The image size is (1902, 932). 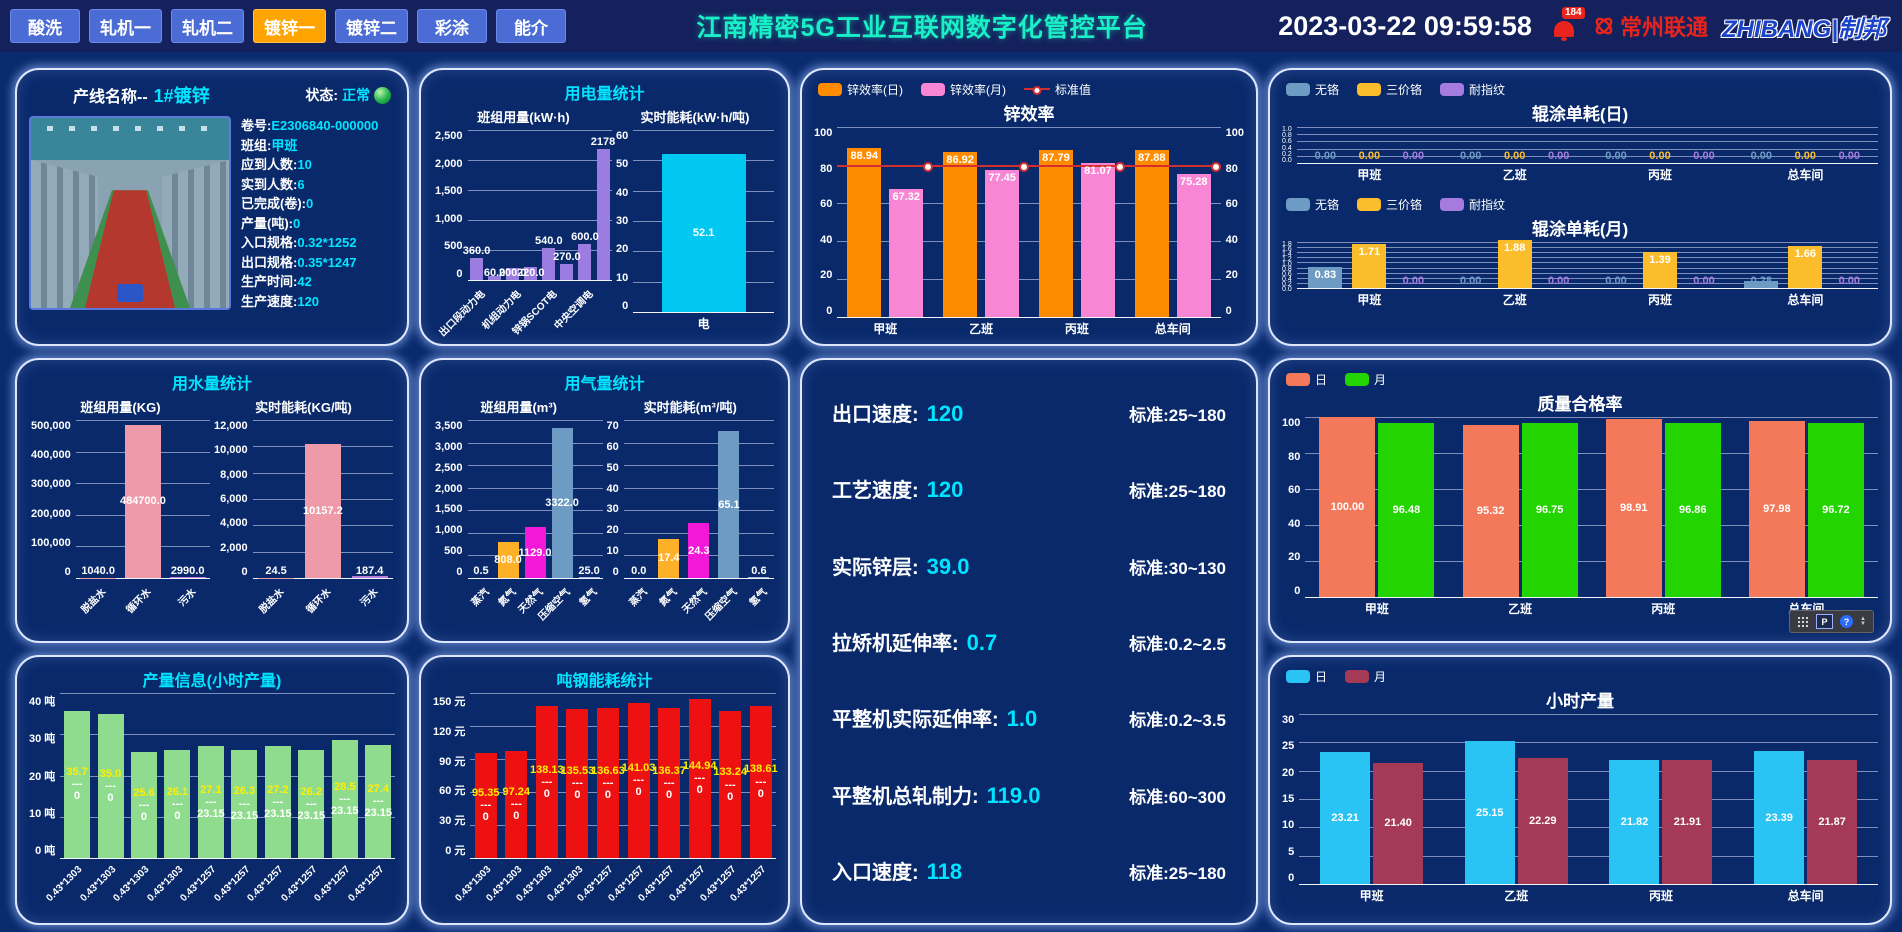 What do you see at coordinates (1803, 621) in the screenshot?
I see `toolbox-dataview-icon` at bounding box center [1803, 621].